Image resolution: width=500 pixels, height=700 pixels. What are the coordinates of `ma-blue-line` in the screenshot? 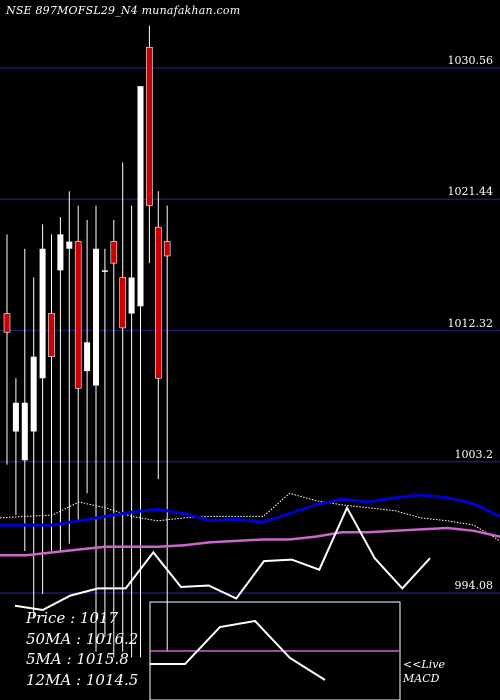 It's located at (250, 510).